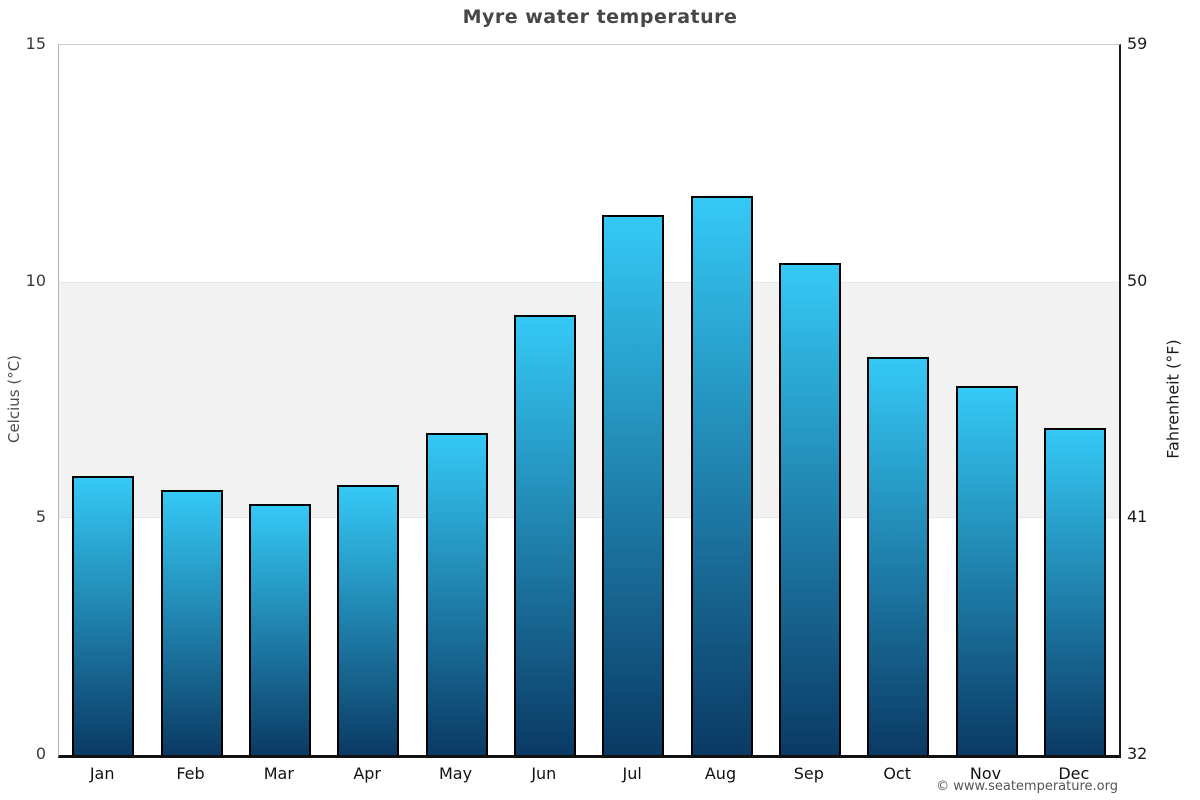  I want to click on bar-oct, so click(898, 556).